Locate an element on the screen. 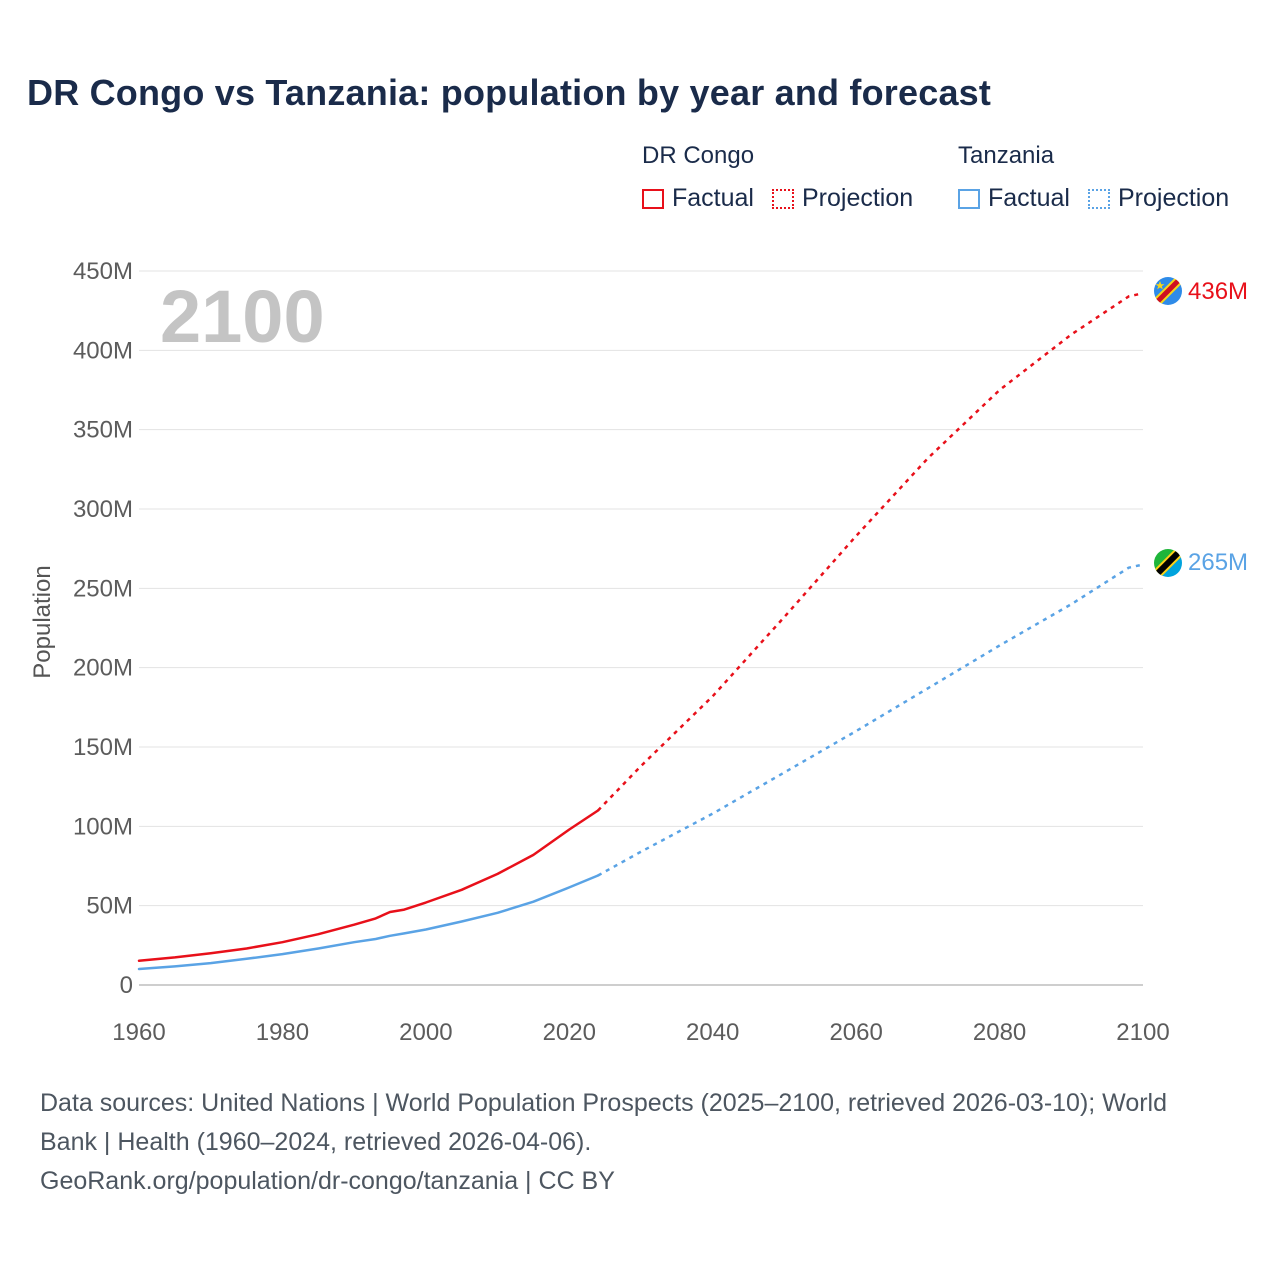 The height and width of the screenshot is (1280, 1280). legend-label-tanzania-factual: Factual is located at coordinates (1029, 198).